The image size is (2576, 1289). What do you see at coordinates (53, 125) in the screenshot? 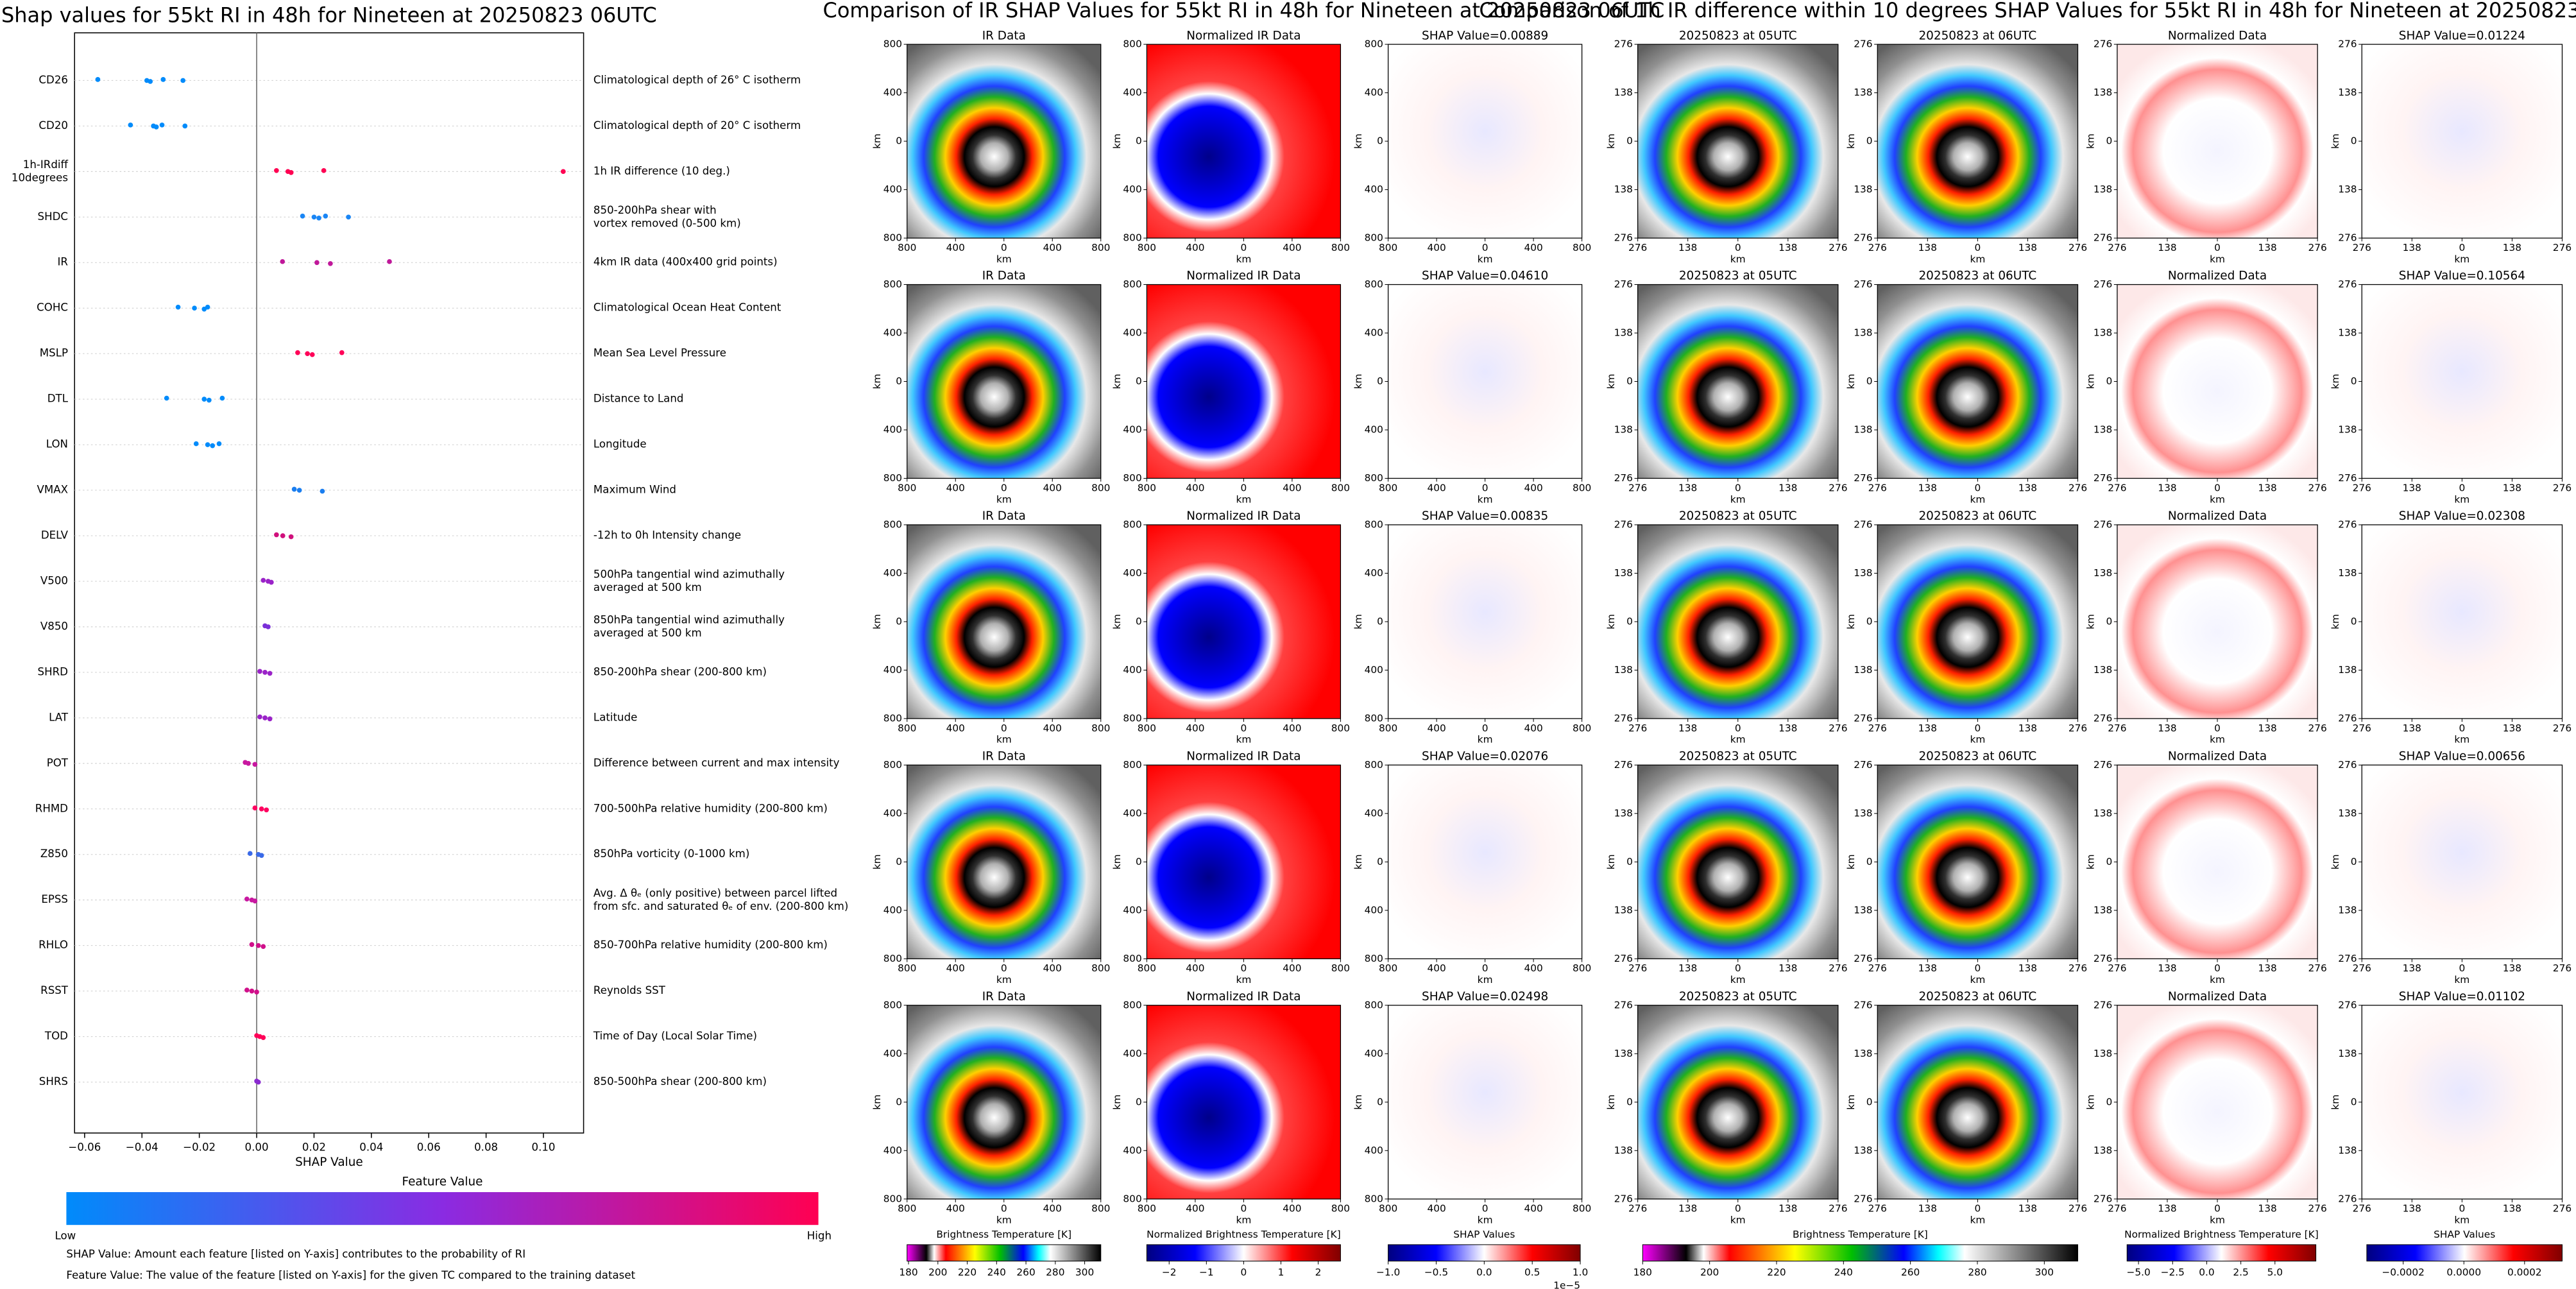
I see `feature-label: CD20` at bounding box center [53, 125].